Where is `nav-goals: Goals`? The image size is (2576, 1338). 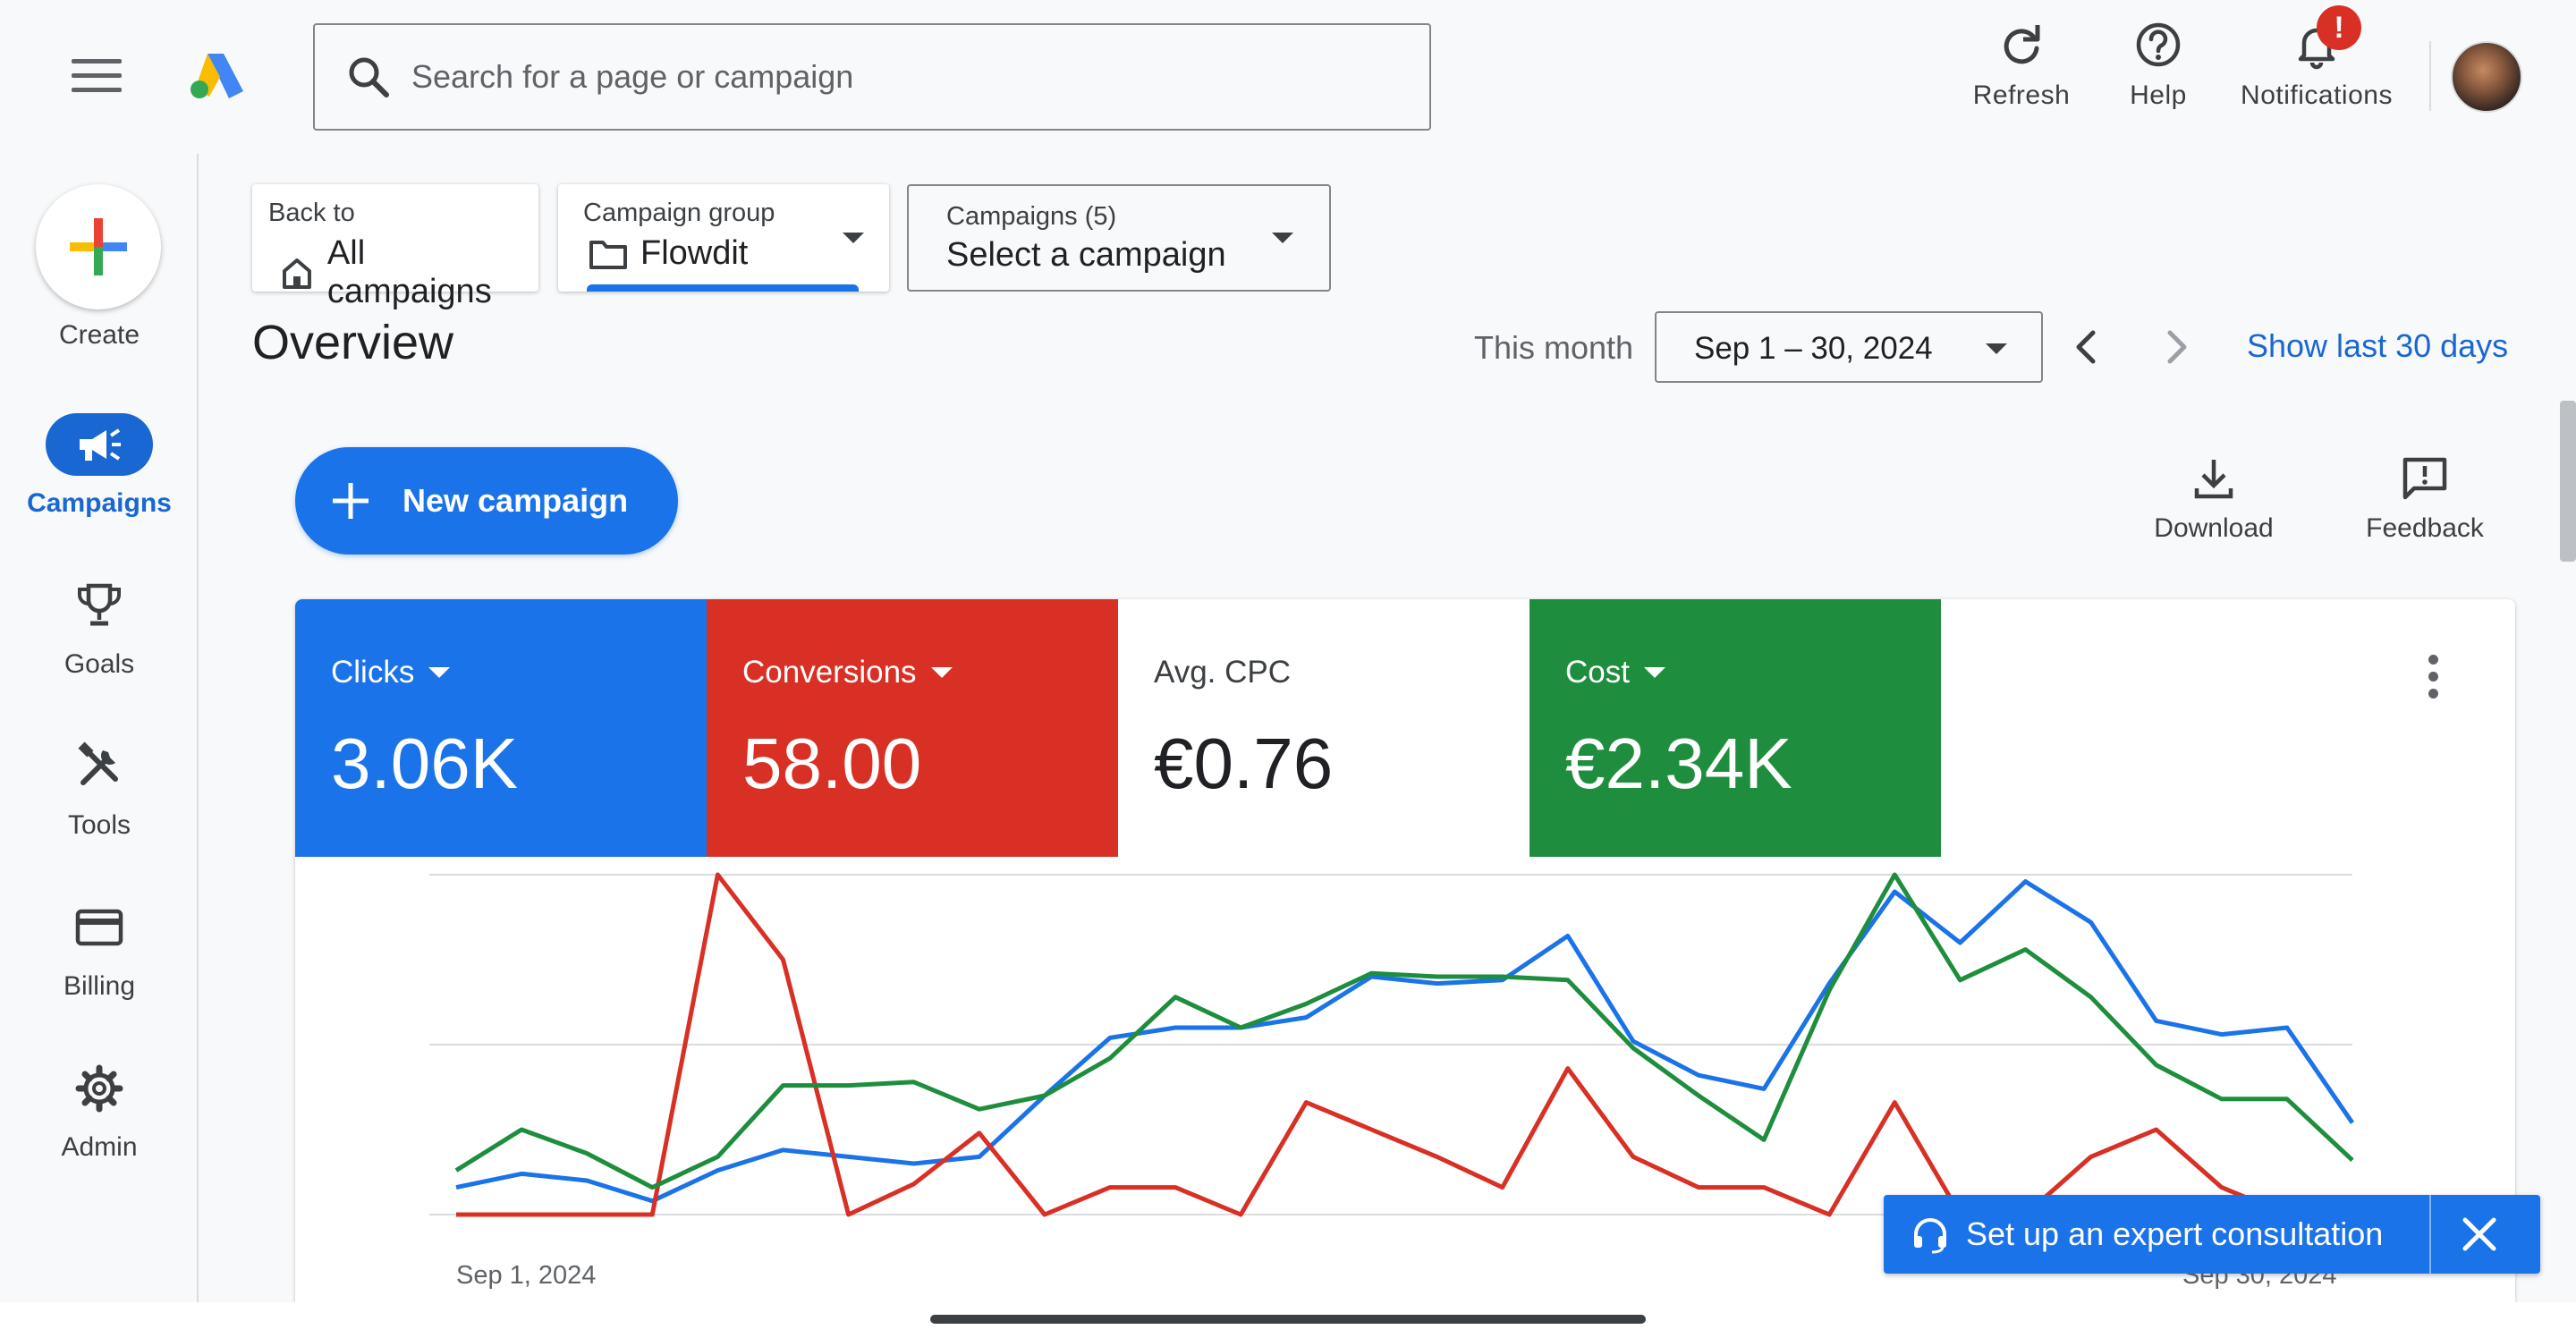
nav-goals: Goals is located at coordinates (99, 636).